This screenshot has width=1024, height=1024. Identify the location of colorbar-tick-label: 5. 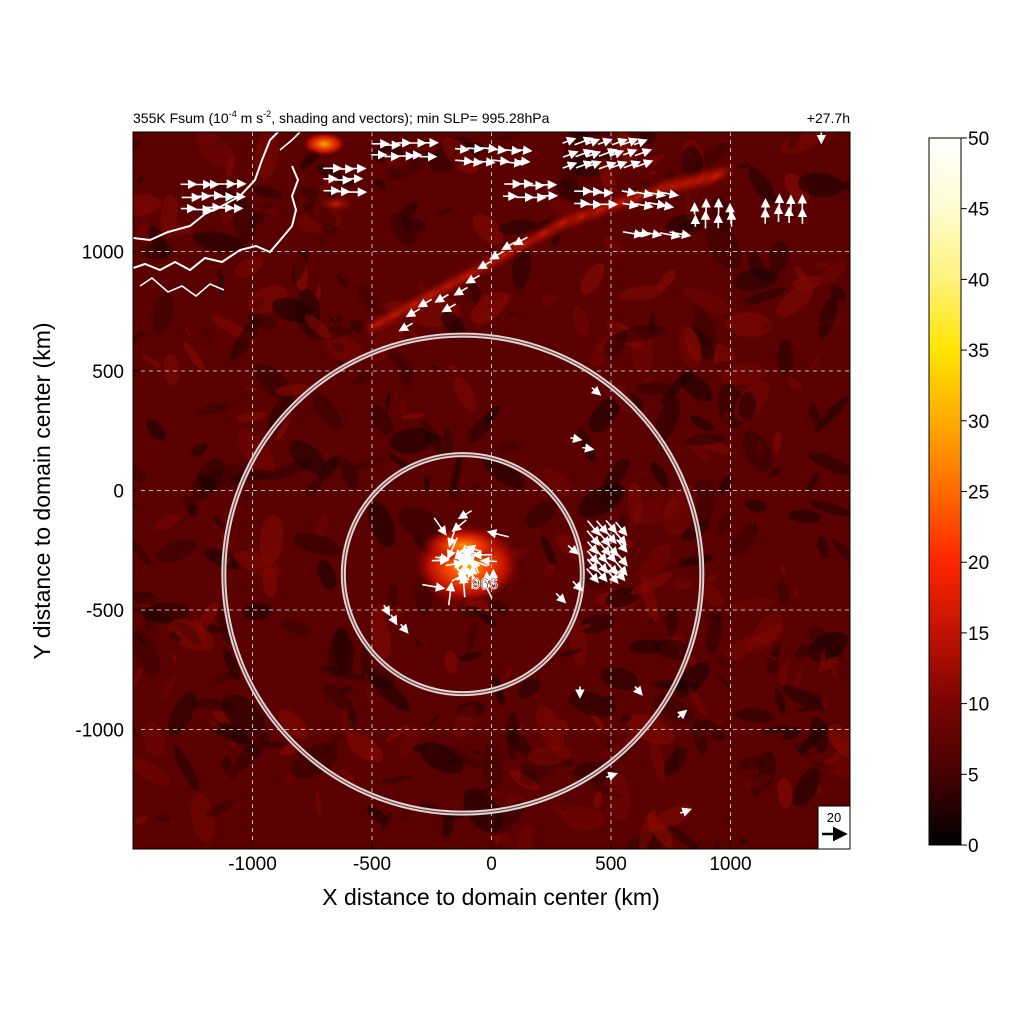
(973, 775).